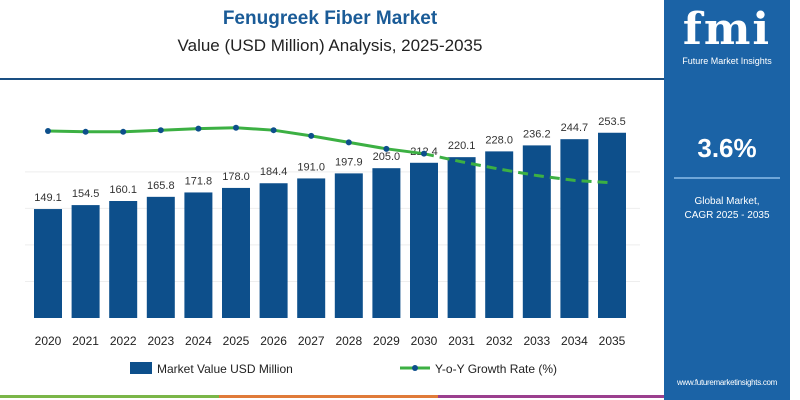 Image resolution: width=800 pixels, height=400 pixels. Describe the element at coordinates (236, 341) in the screenshot. I see `x-tick-label: 2025` at that location.